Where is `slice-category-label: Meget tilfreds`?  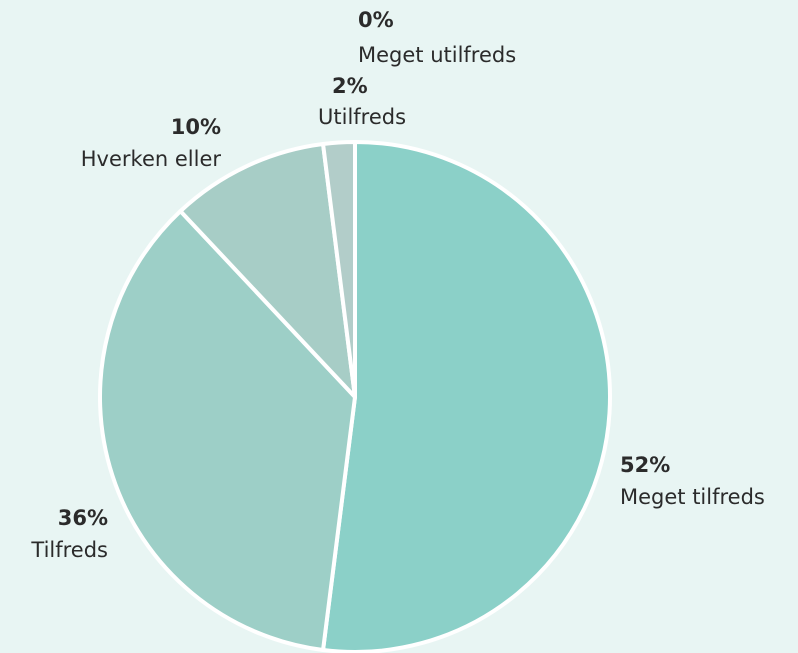
slice-category-label: Meget tilfreds is located at coordinates (692, 497).